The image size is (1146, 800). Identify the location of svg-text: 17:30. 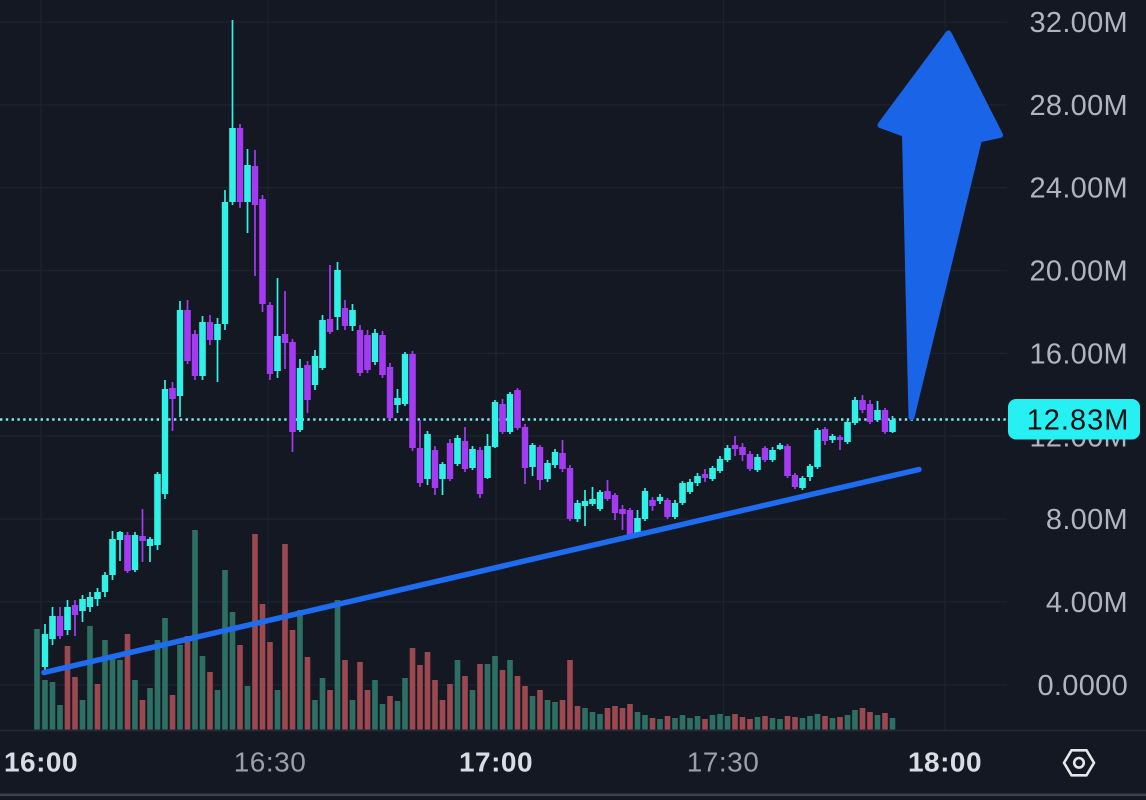
(723, 762).